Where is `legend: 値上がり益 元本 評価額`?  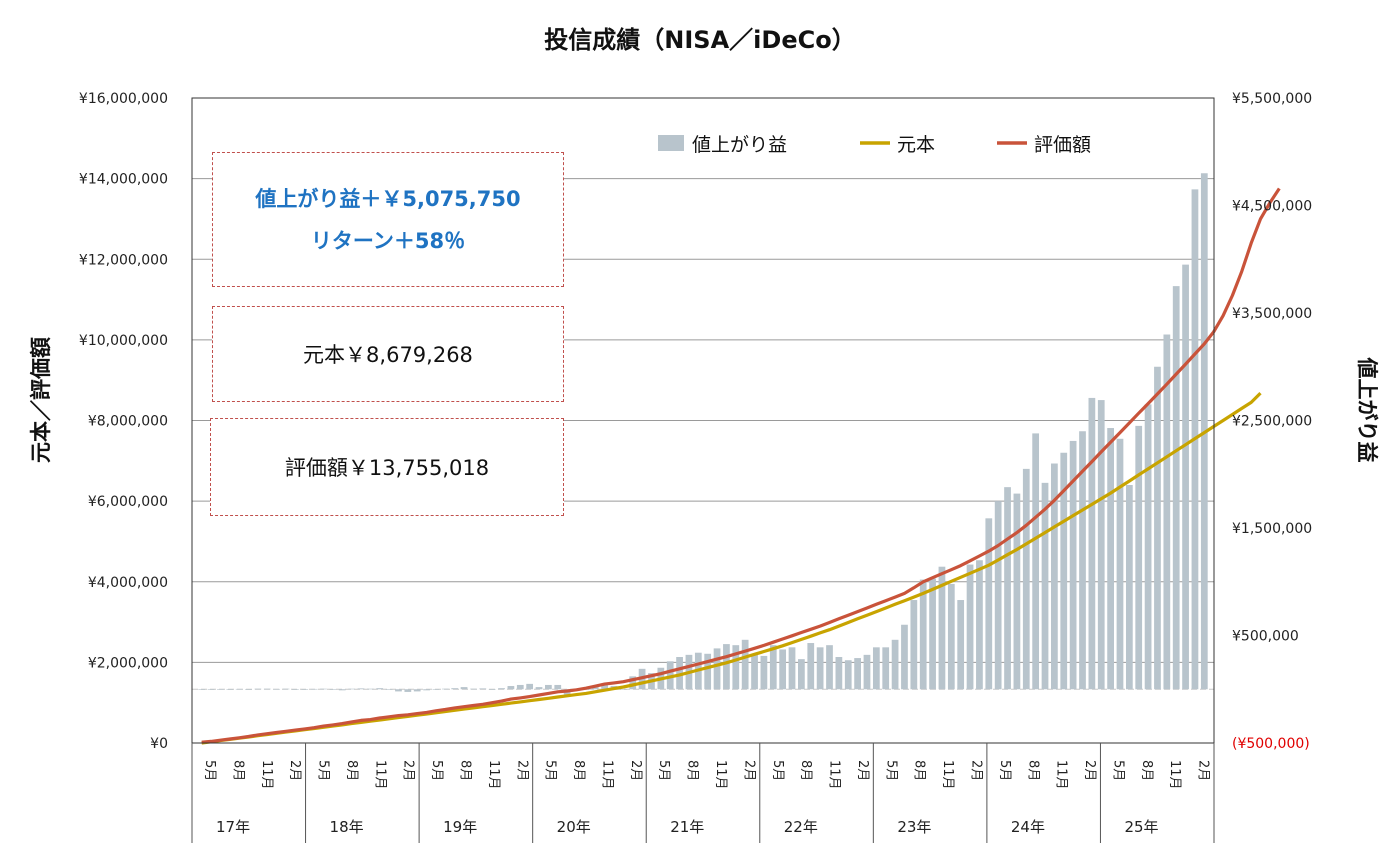 legend: 値上がり益 元本 評価額 is located at coordinates (874, 145).